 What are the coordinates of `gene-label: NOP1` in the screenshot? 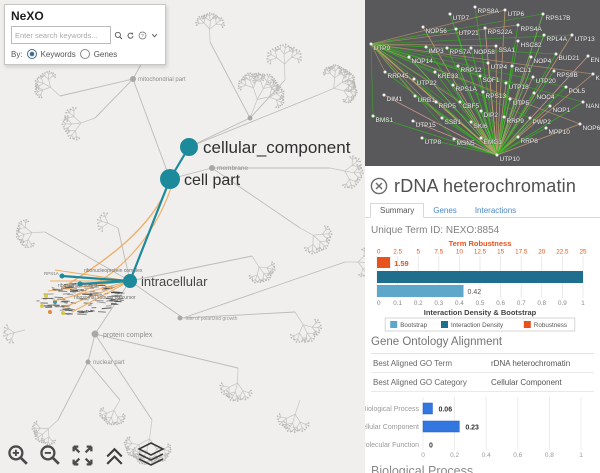 It's located at (562, 110).